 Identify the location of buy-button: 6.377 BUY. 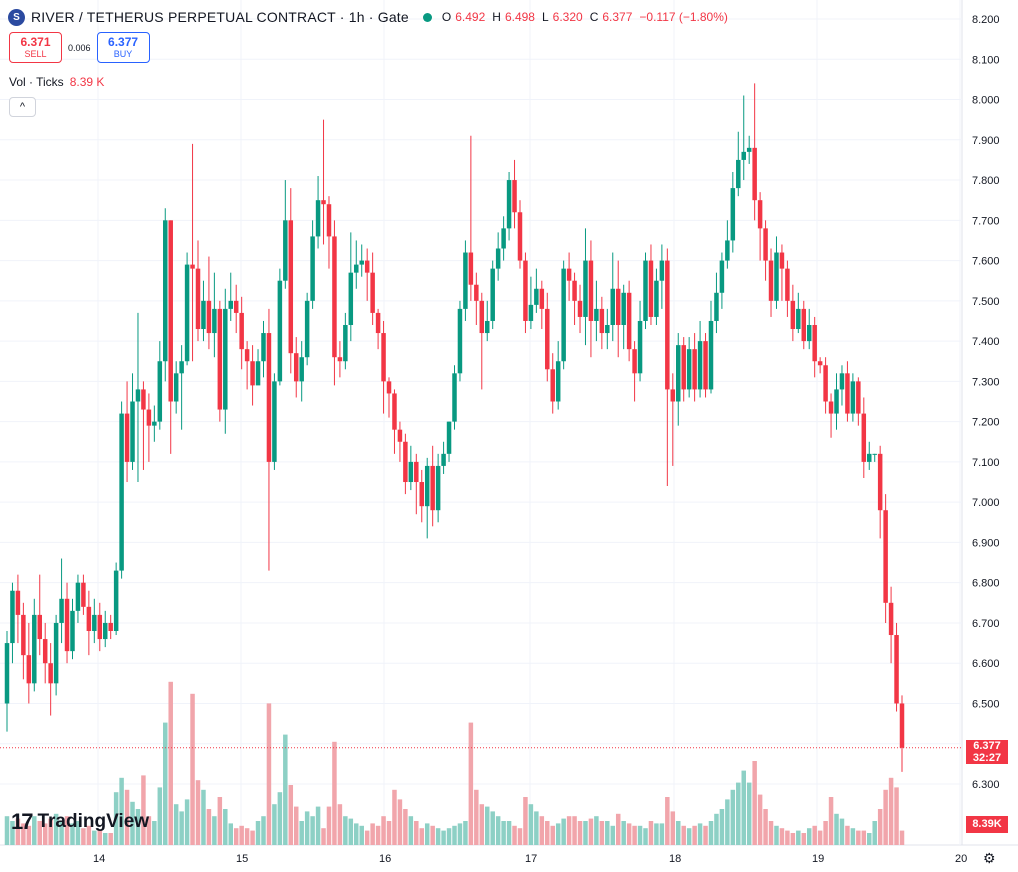
(123, 47).